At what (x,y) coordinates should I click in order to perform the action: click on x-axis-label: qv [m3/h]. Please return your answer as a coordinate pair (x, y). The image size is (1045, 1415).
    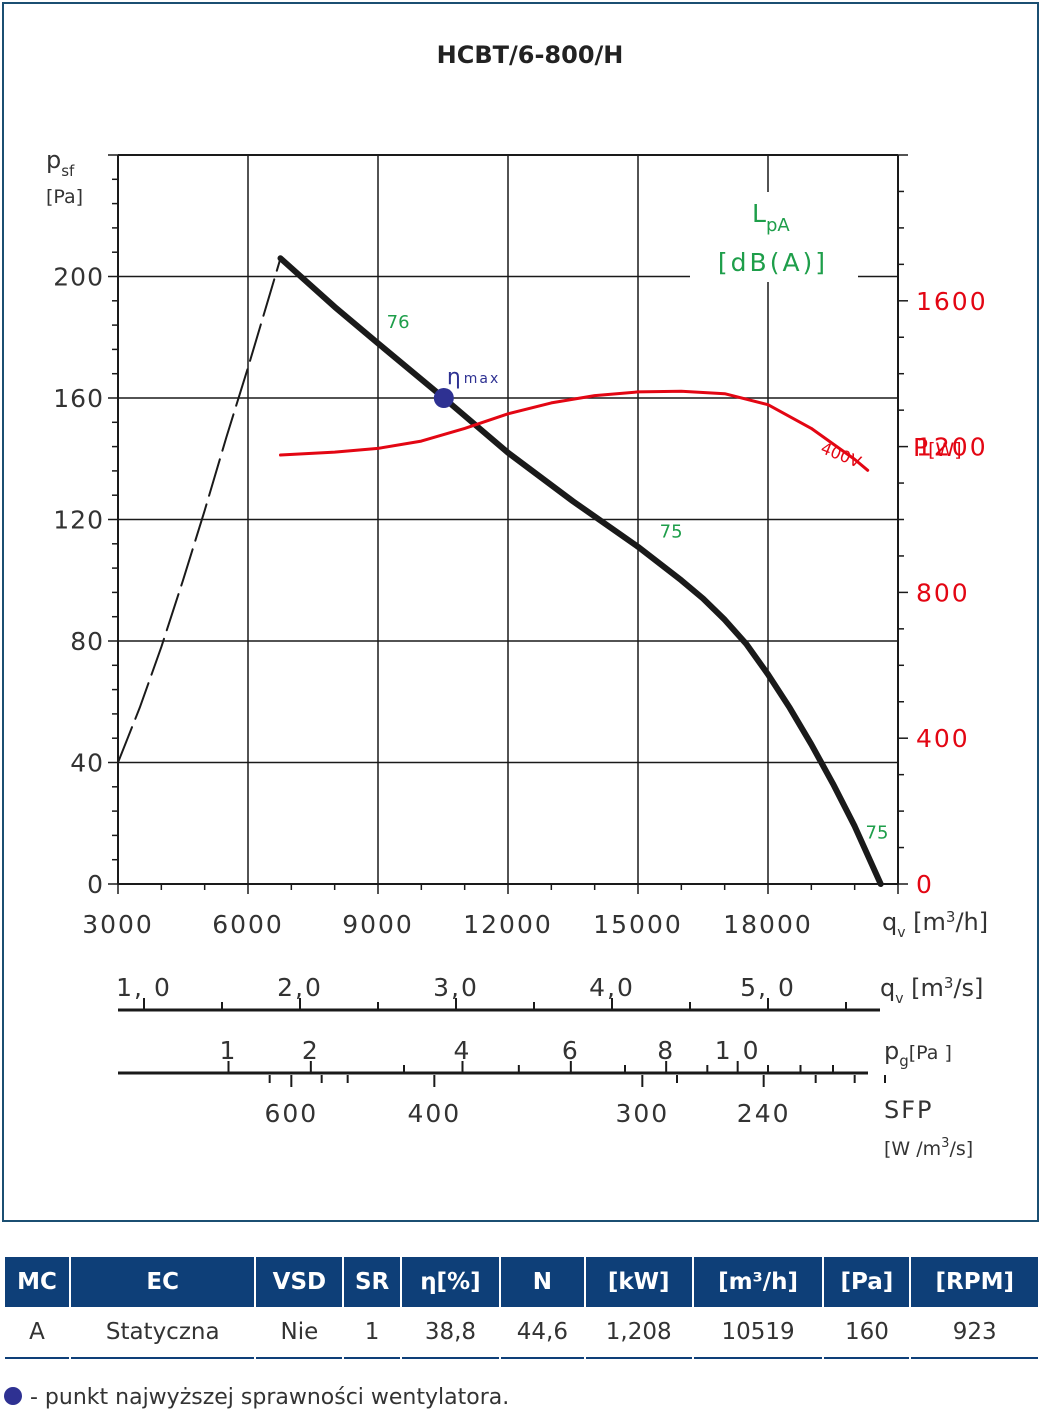
    Looking at the image, I should click on (935, 924).